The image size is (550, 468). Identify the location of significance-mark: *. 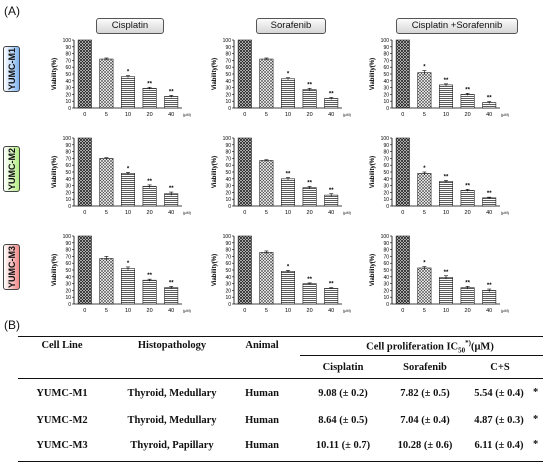
(536, 392).